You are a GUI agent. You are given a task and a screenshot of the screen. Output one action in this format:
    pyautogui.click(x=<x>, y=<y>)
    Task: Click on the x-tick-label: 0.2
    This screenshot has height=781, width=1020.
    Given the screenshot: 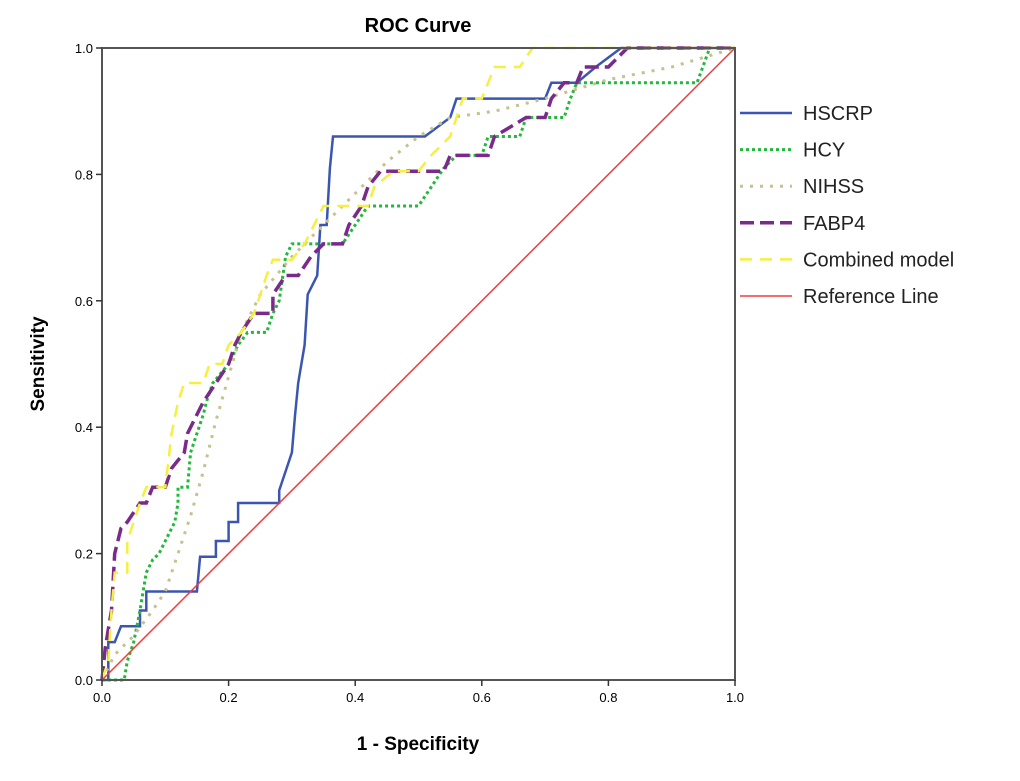 What is the action you would take?
    pyautogui.click(x=229, y=697)
    